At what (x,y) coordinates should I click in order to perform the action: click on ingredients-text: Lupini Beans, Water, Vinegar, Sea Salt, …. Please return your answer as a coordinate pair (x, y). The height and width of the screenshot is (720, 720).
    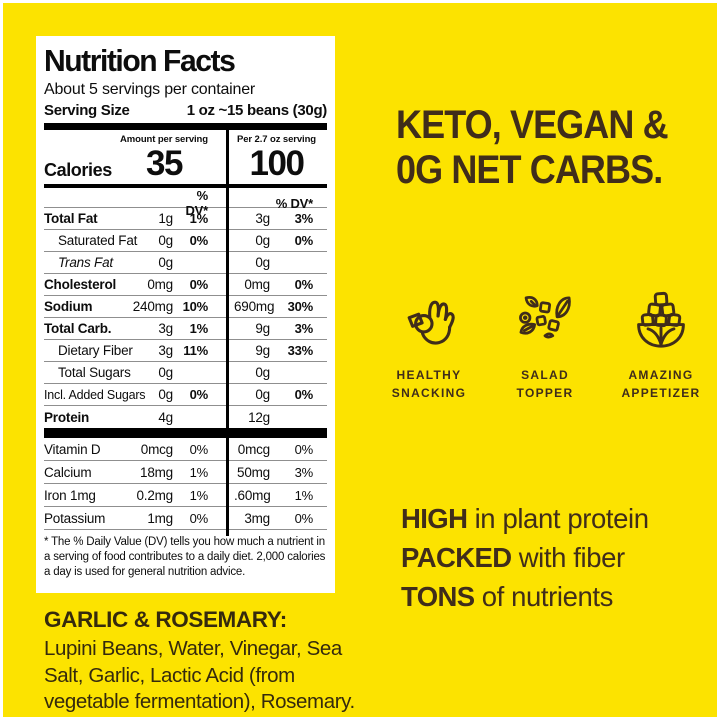
    Looking at the image, I should click on (199, 675).